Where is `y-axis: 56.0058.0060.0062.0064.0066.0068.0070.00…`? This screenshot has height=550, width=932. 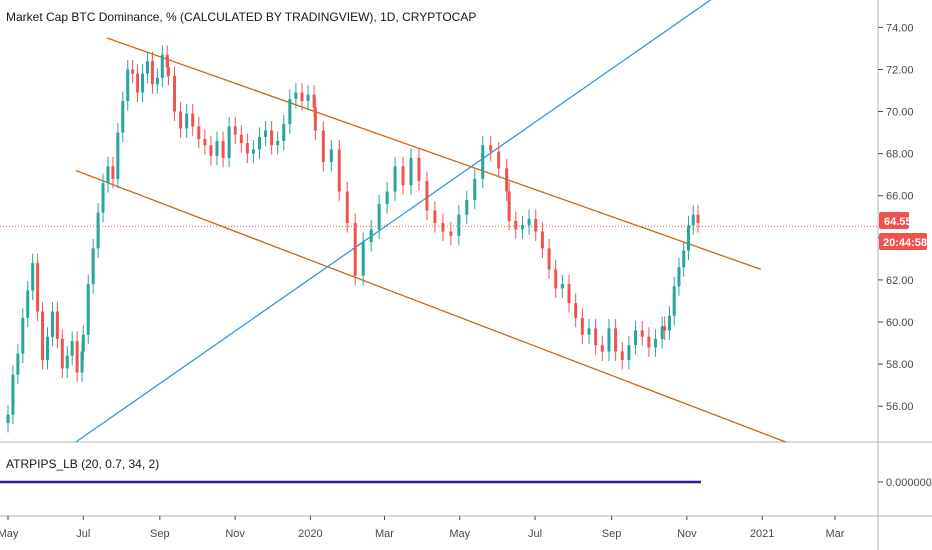
y-axis: 56.0058.0060.0062.0064.0066.0068.0070.00… is located at coordinates (896, 217).